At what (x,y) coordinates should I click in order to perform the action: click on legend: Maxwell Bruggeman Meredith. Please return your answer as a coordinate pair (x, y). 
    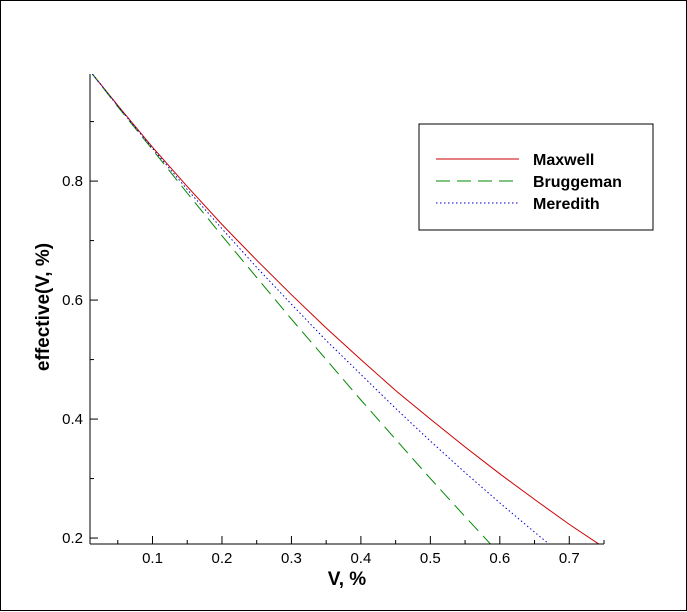
    Looking at the image, I should click on (536, 177).